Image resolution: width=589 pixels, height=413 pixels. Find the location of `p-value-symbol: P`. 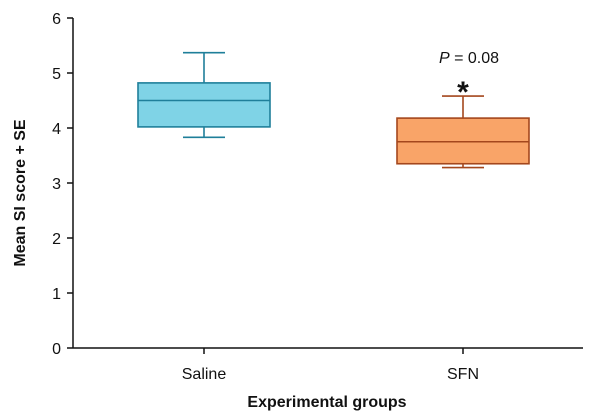

p-value-symbol: P is located at coordinates (444, 58).